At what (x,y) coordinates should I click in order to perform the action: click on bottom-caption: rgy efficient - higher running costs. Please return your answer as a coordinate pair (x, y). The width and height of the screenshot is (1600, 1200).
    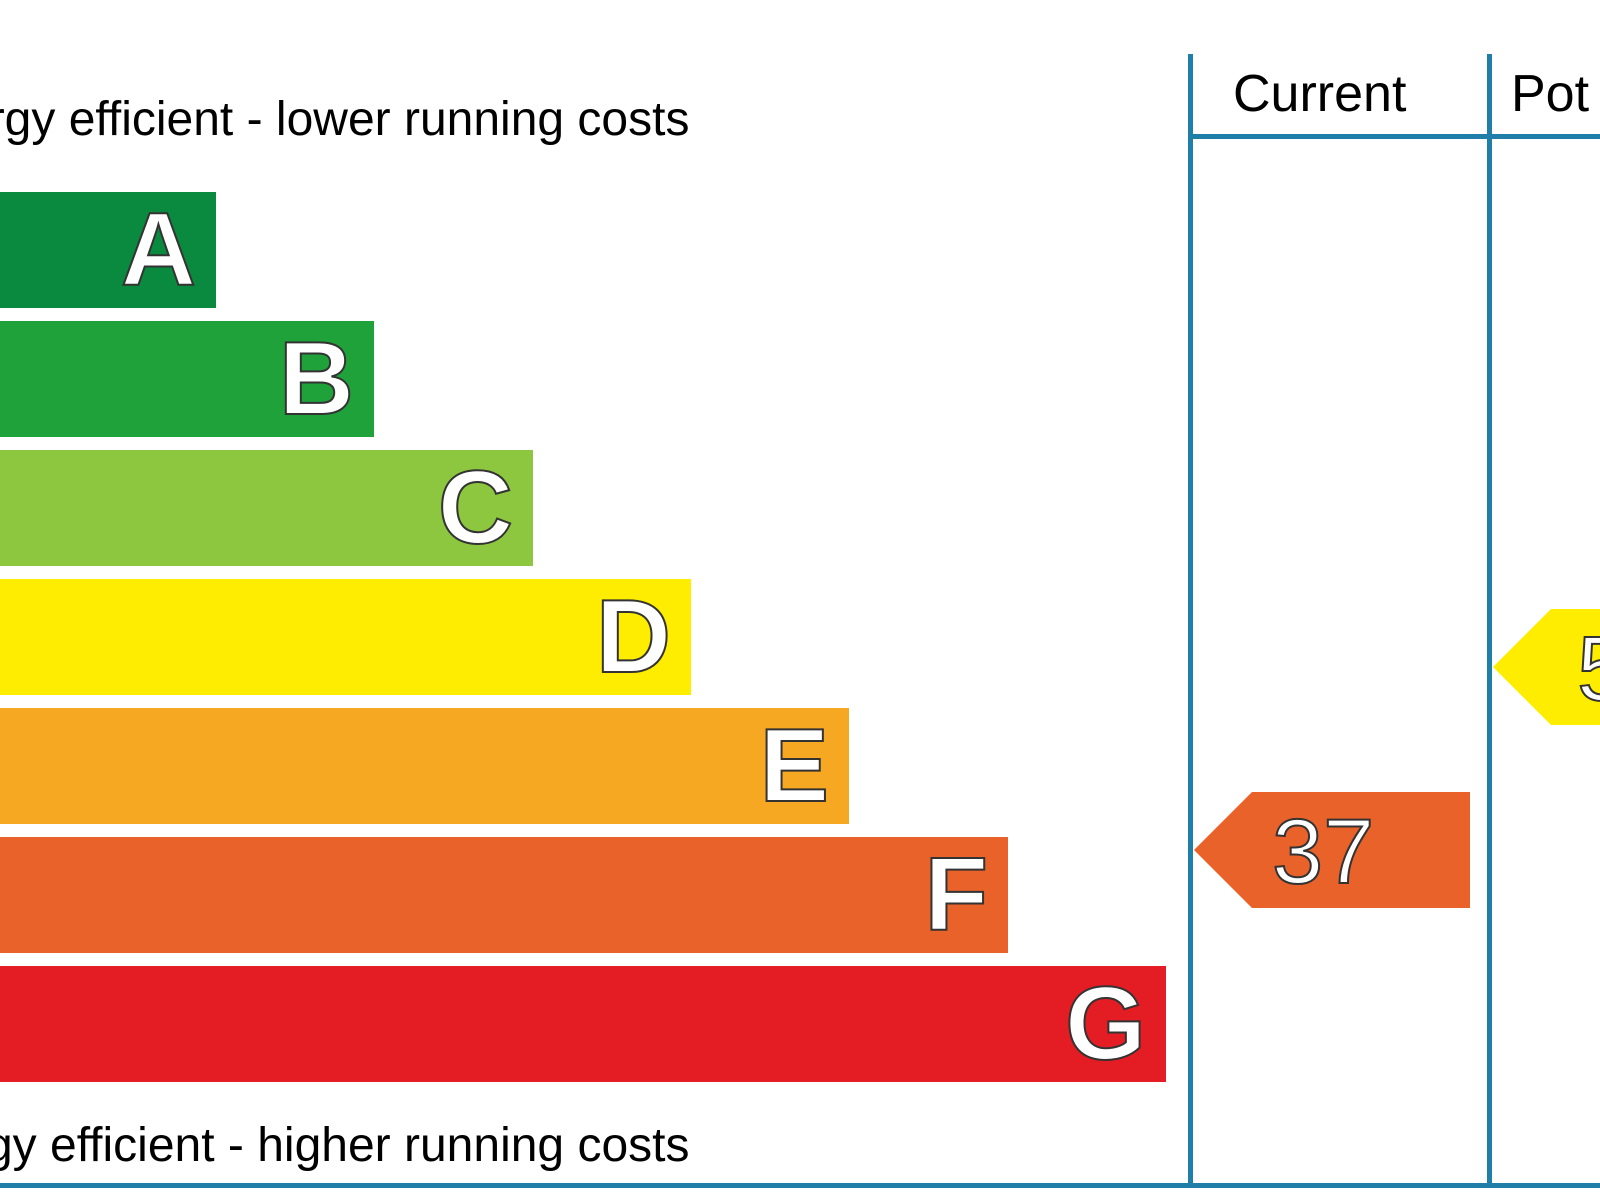
    Looking at the image, I should click on (345, 1145).